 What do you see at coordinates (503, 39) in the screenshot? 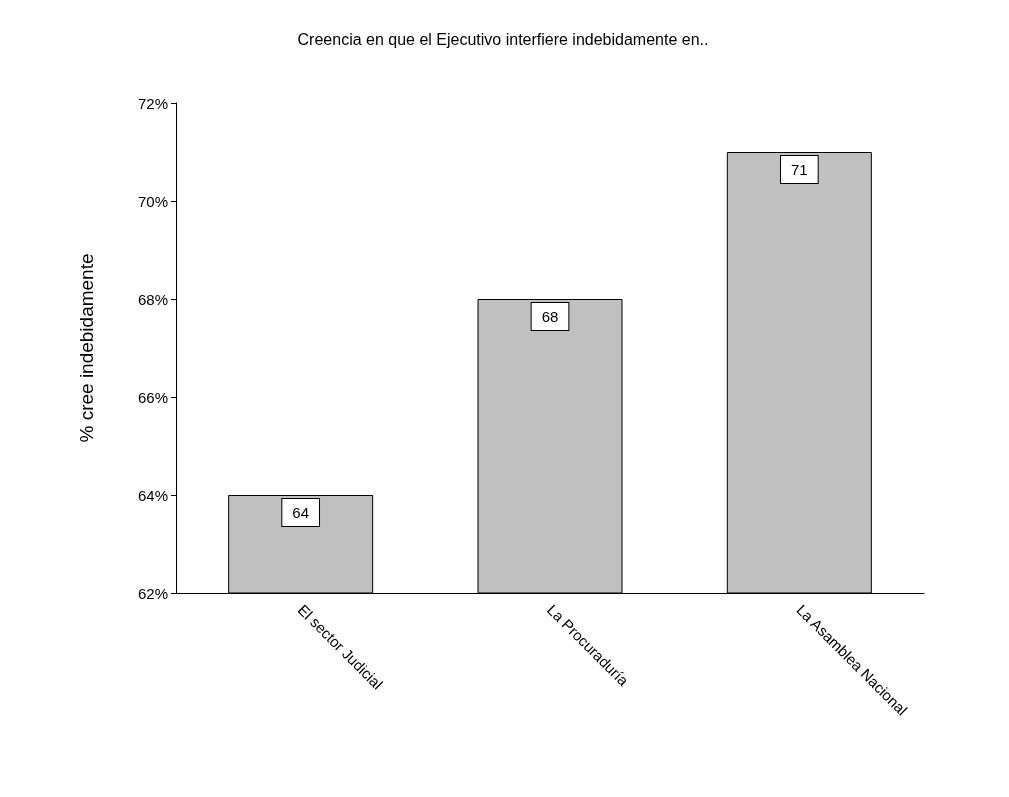
I see `chart-title: Creencia en que el Ejecutivo interfiere indebidamente en..` at bounding box center [503, 39].